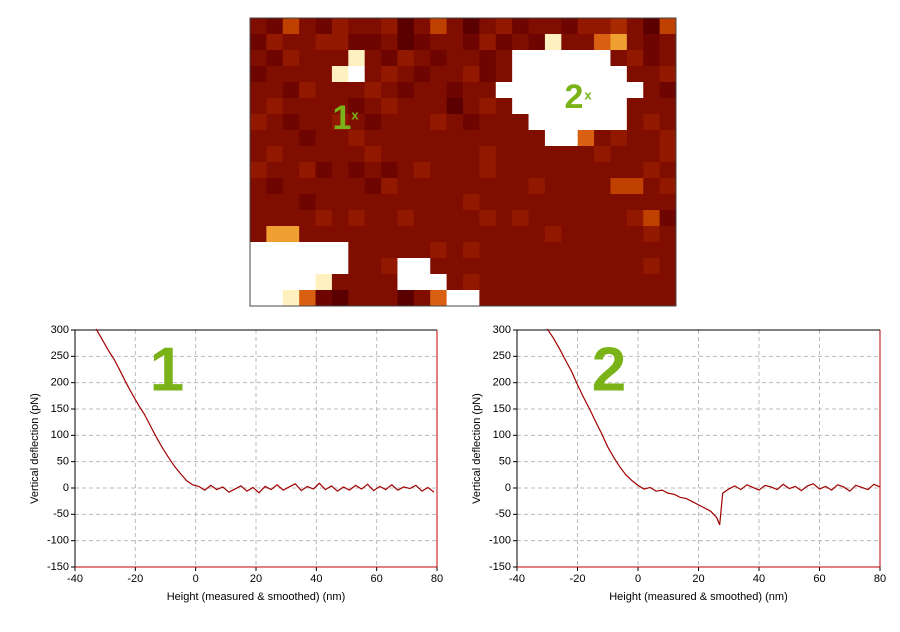 The image size is (900, 632). Describe the element at coordinates (60, 356) in the screenshot. I see `y-tick-label: 250` at that location.